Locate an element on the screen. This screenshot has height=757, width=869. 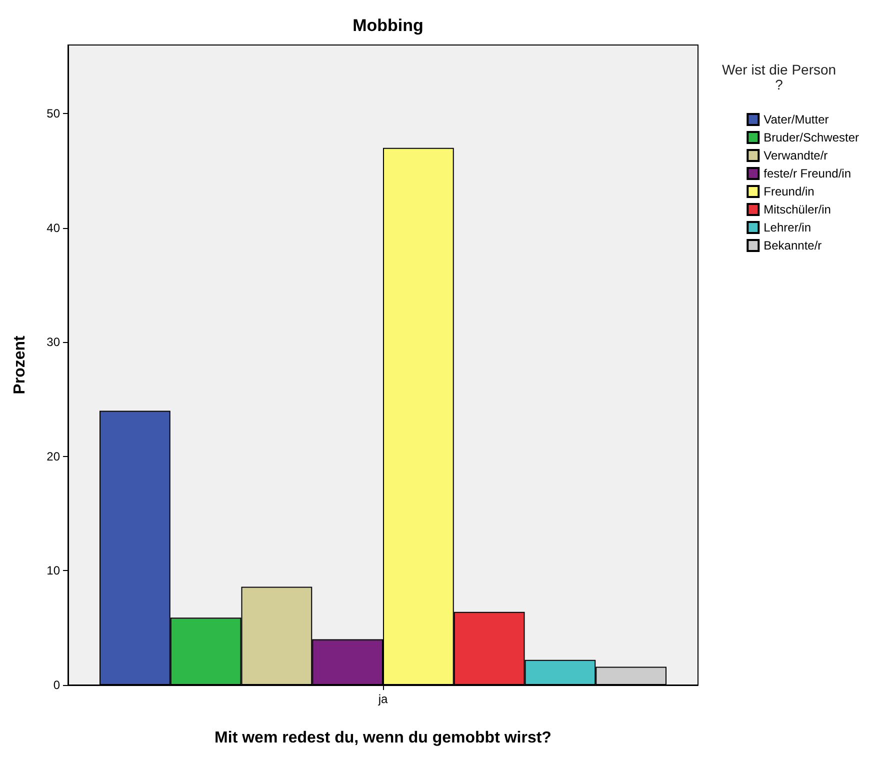
y-tick-label: 0 is located at coordinates (56, 685).